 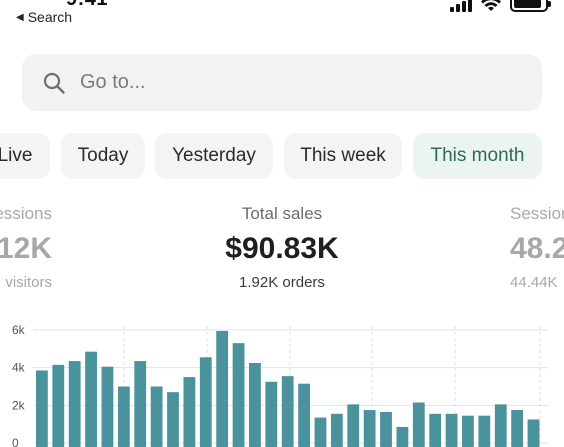 I want to click on y-tick-label: 0, so click(x=15, y=441).